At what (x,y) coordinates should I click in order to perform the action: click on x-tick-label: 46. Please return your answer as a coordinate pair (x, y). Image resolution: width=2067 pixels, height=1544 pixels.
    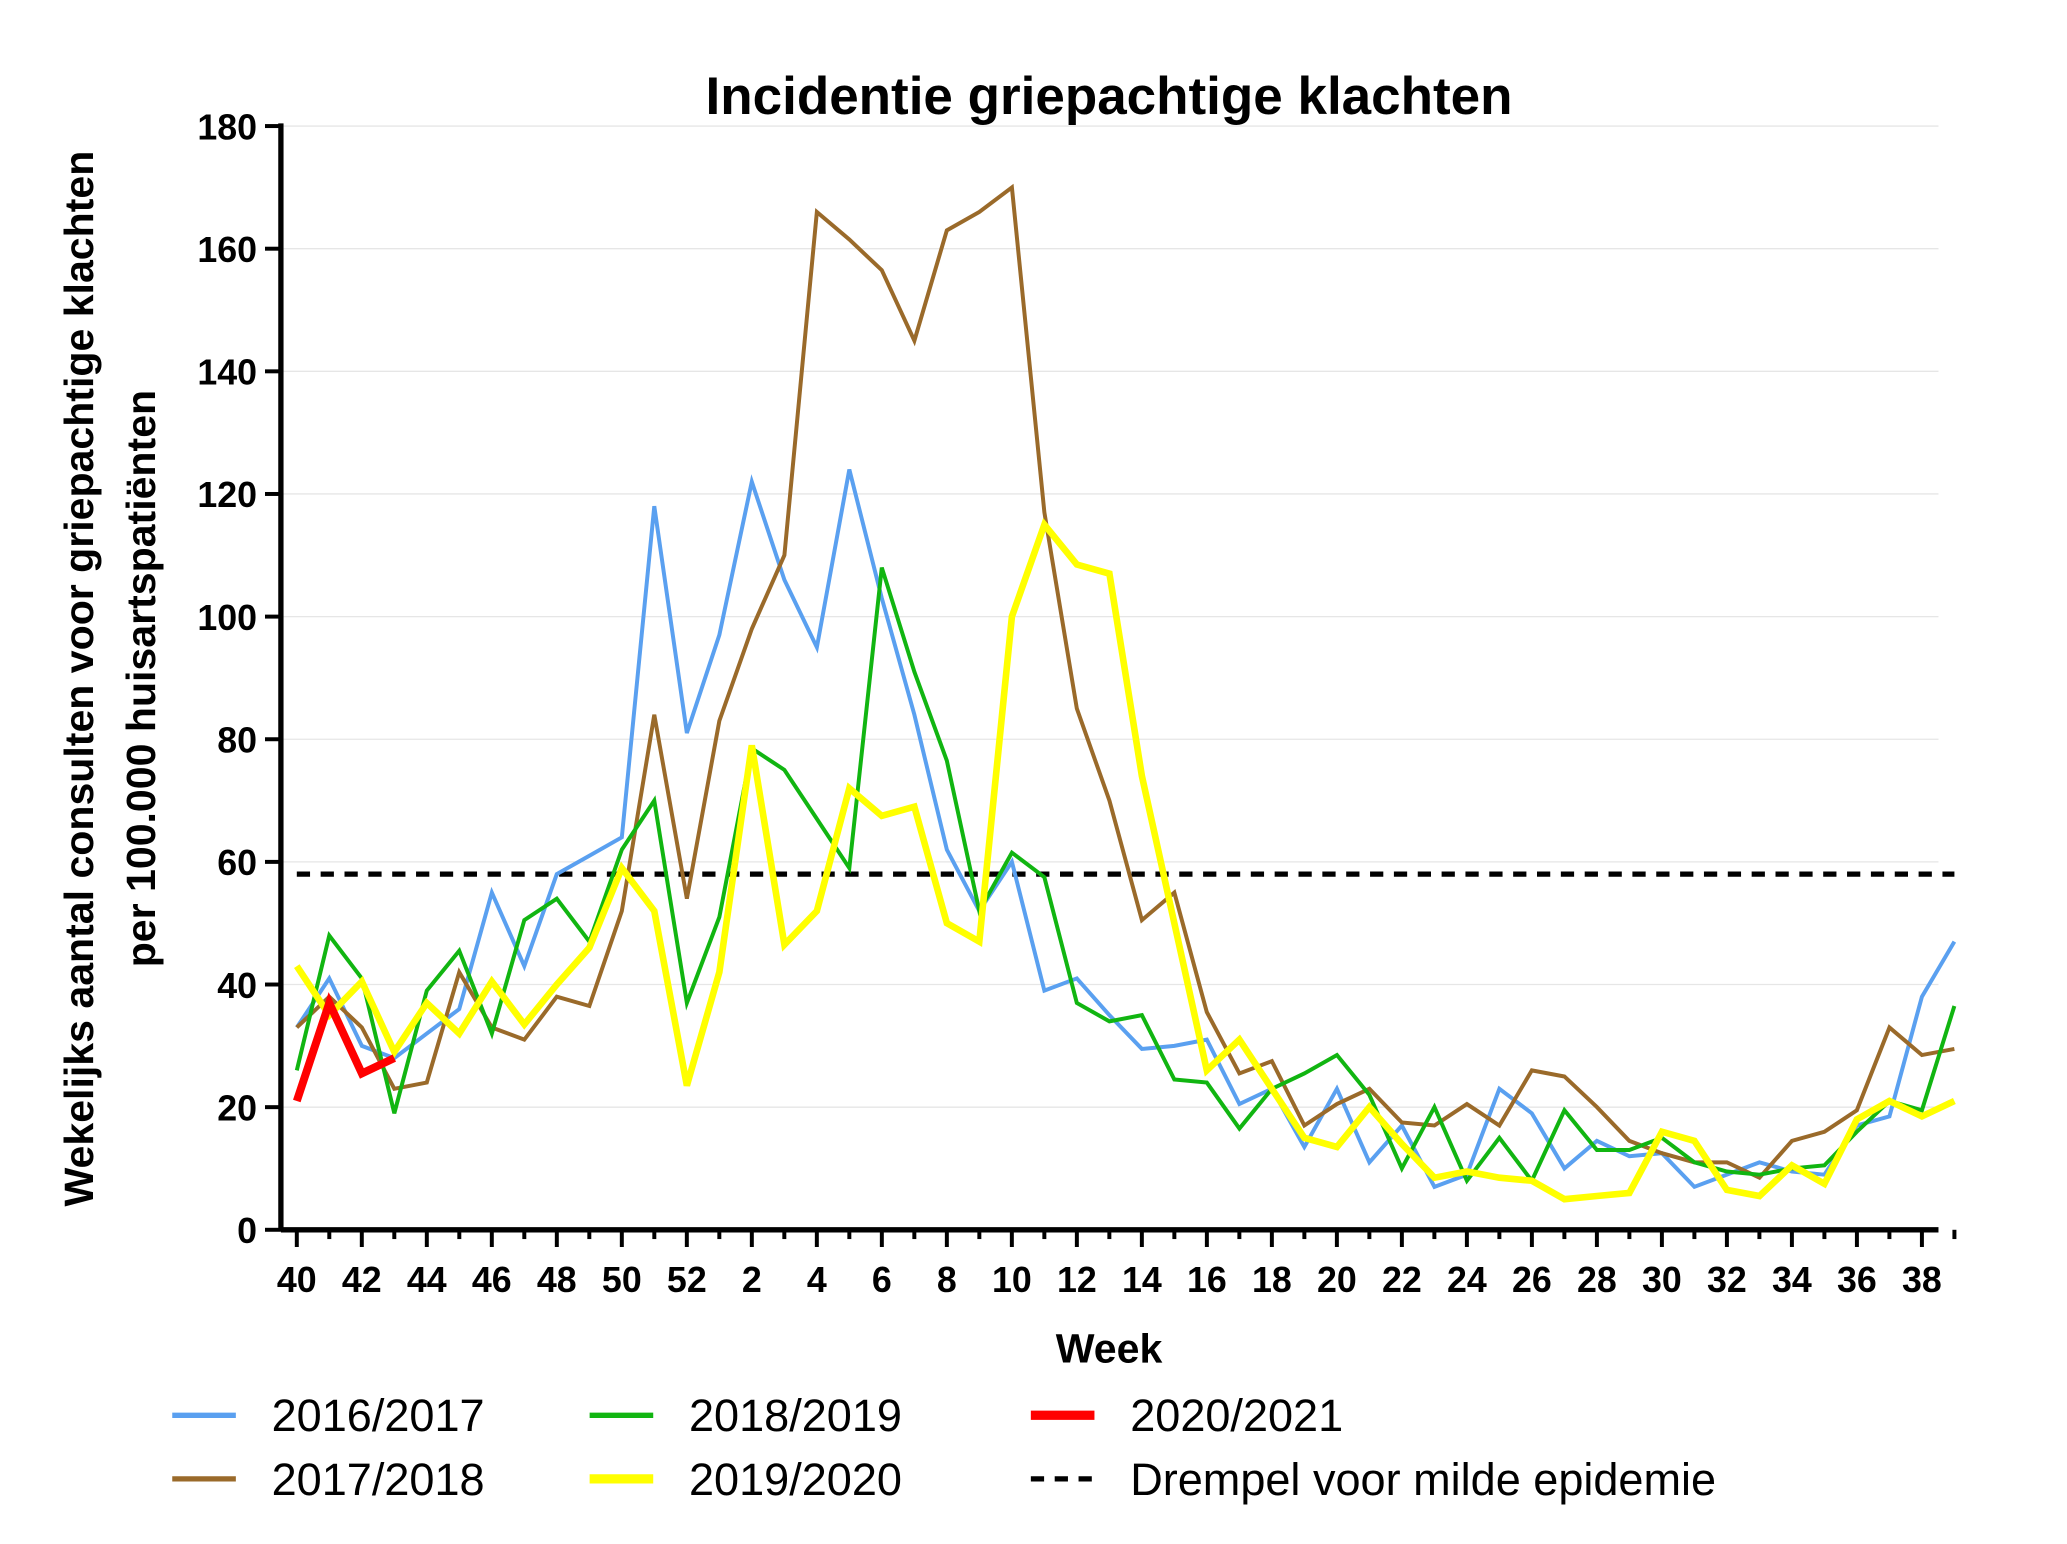
    Looking at the image, I should click on (492, 1280).